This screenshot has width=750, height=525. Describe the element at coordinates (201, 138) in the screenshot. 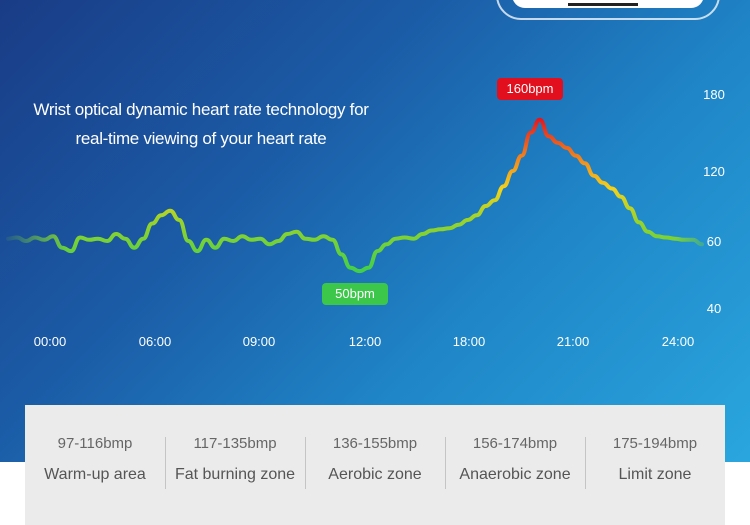

I see `headline-line-2: real-time viewing of your heart rate` at that location.